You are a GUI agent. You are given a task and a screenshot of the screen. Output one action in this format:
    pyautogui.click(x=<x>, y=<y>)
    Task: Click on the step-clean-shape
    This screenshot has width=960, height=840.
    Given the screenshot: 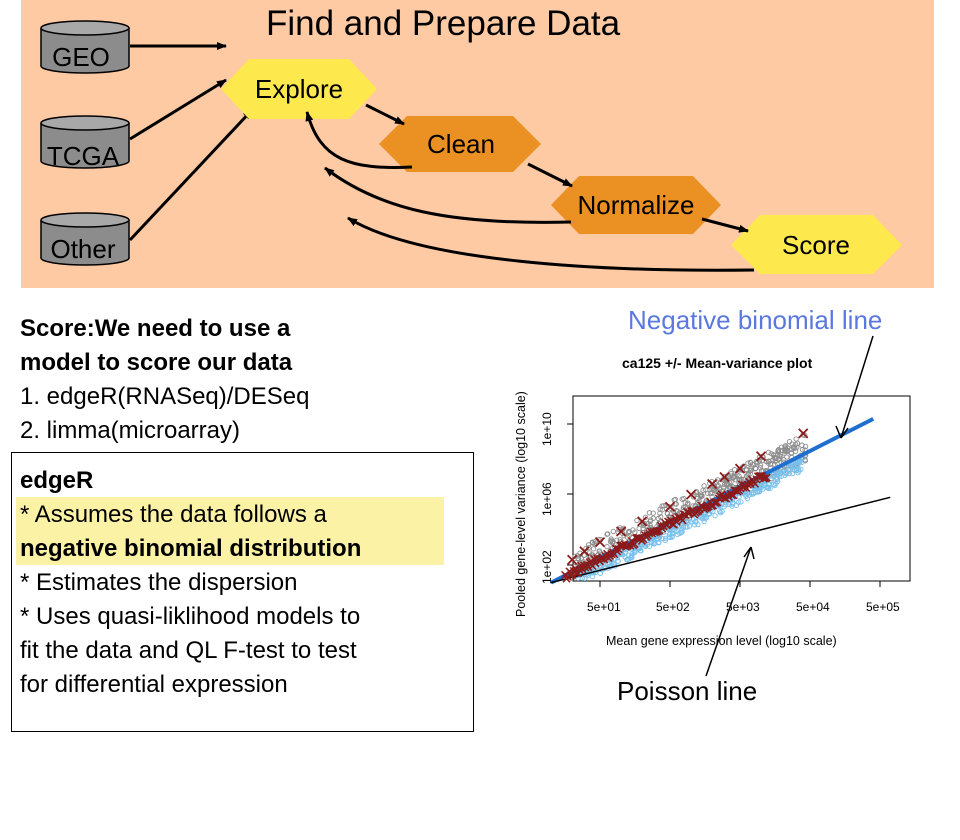 What is the action you would take?
    pyautogui.click(x=460, y=144)
    